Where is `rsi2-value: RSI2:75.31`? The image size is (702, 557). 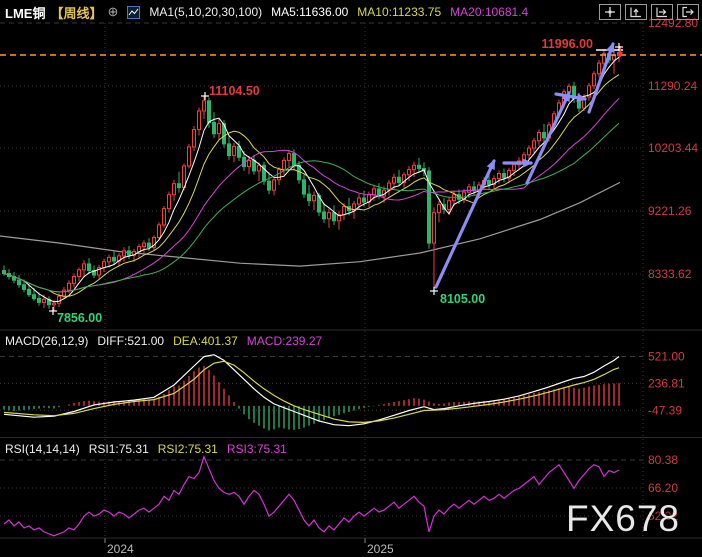
rsi2-value: RSI2:75.31 is located at coordinates (187, 449).